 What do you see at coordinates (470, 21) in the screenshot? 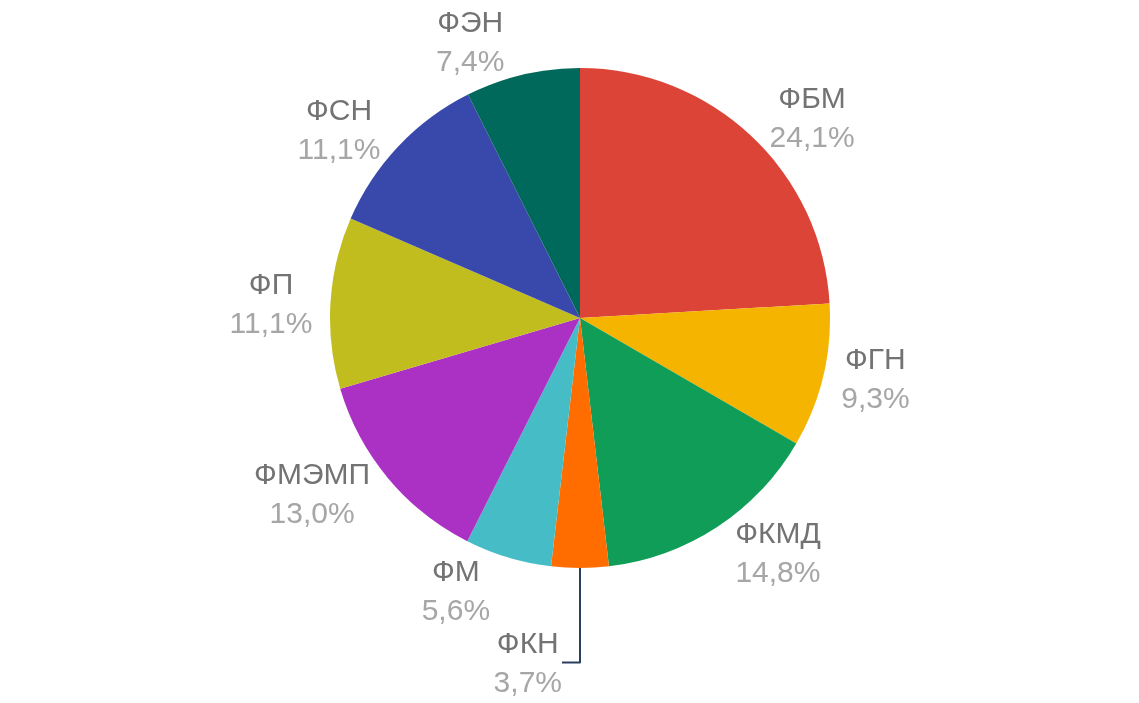
I see `slice-label: ФЭН` at bounding box center [470, 21].